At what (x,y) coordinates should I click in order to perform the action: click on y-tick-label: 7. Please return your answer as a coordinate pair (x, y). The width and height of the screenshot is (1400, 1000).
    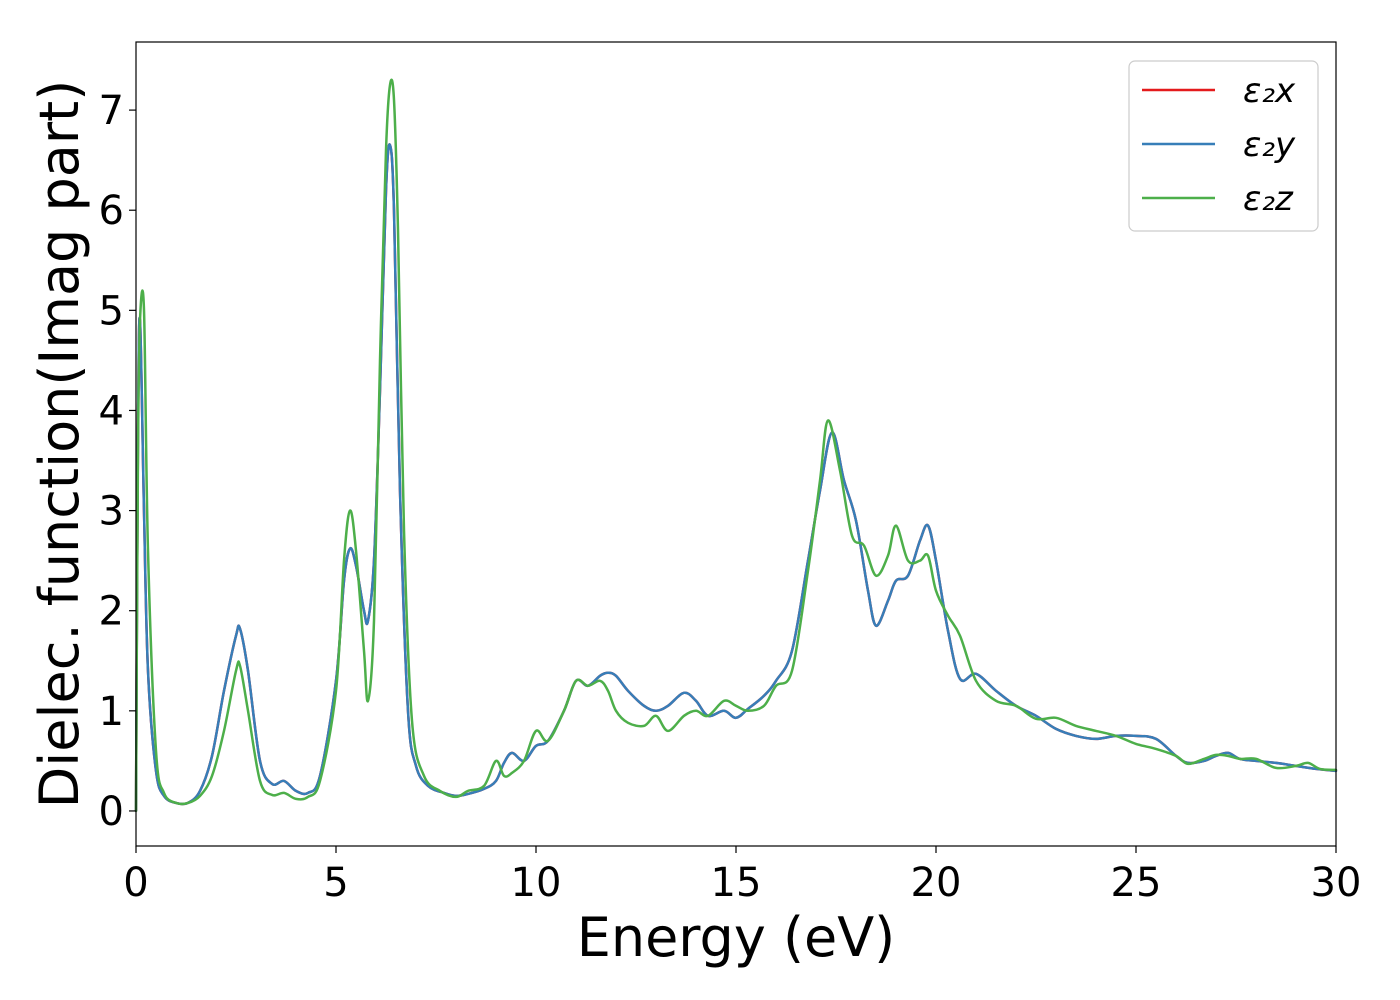
    Looking at the image, I should click on (111, 111).